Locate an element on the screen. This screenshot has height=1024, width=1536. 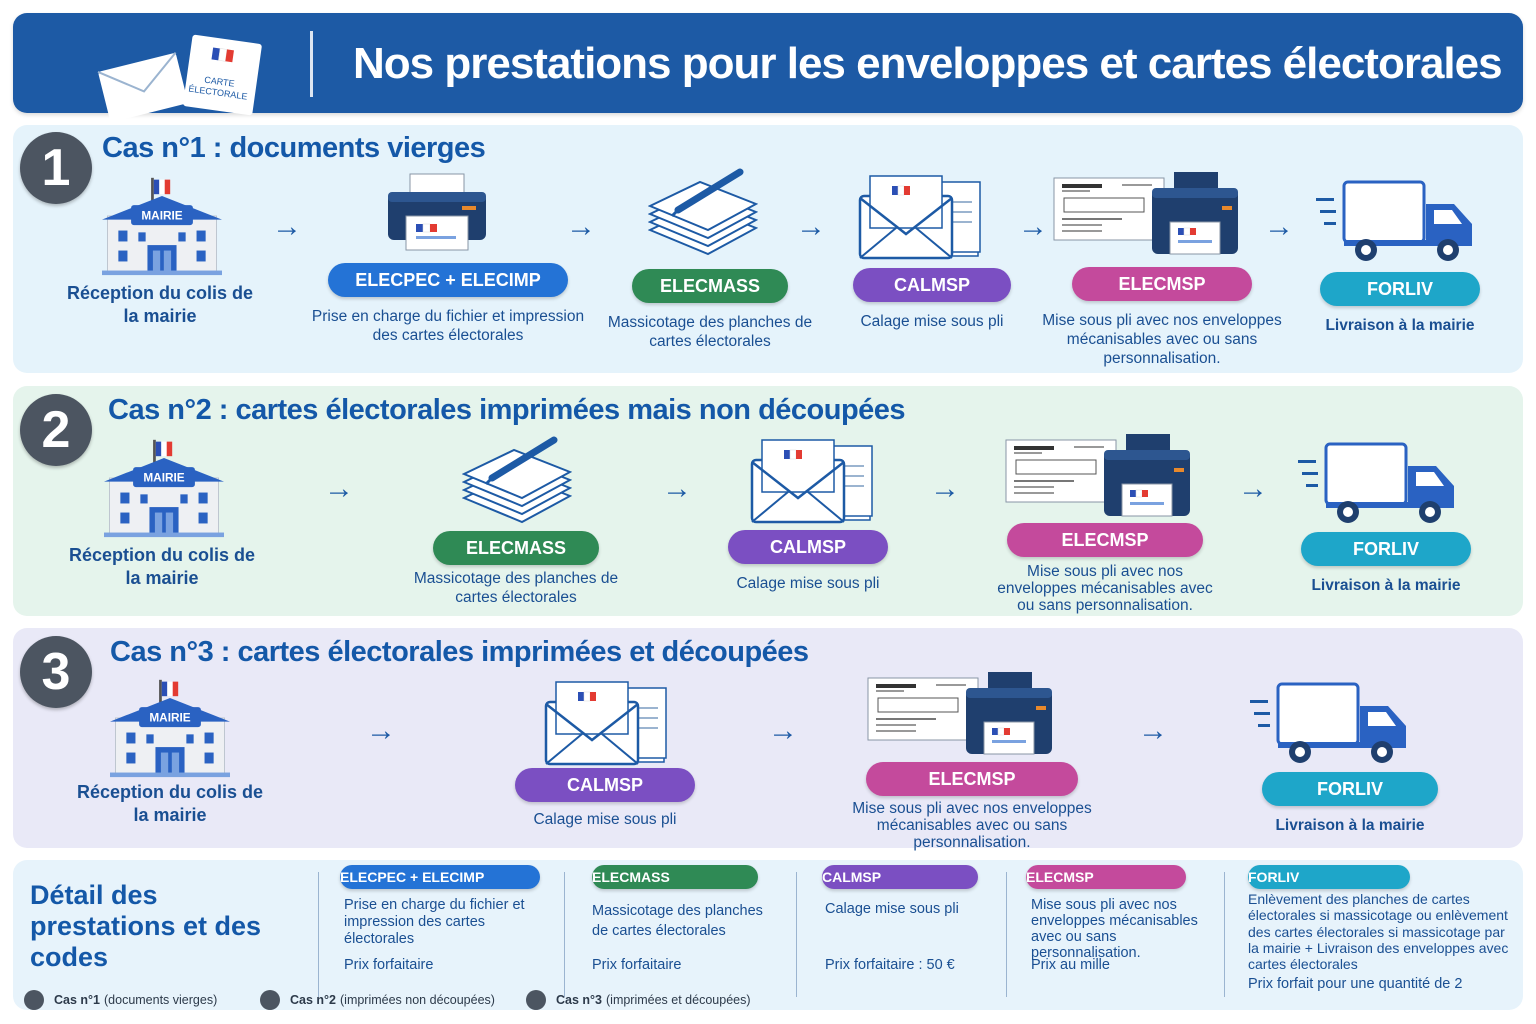
case-2-step-4: FORLIV Livraison à la mairie is located at coordinates (1386, 563).